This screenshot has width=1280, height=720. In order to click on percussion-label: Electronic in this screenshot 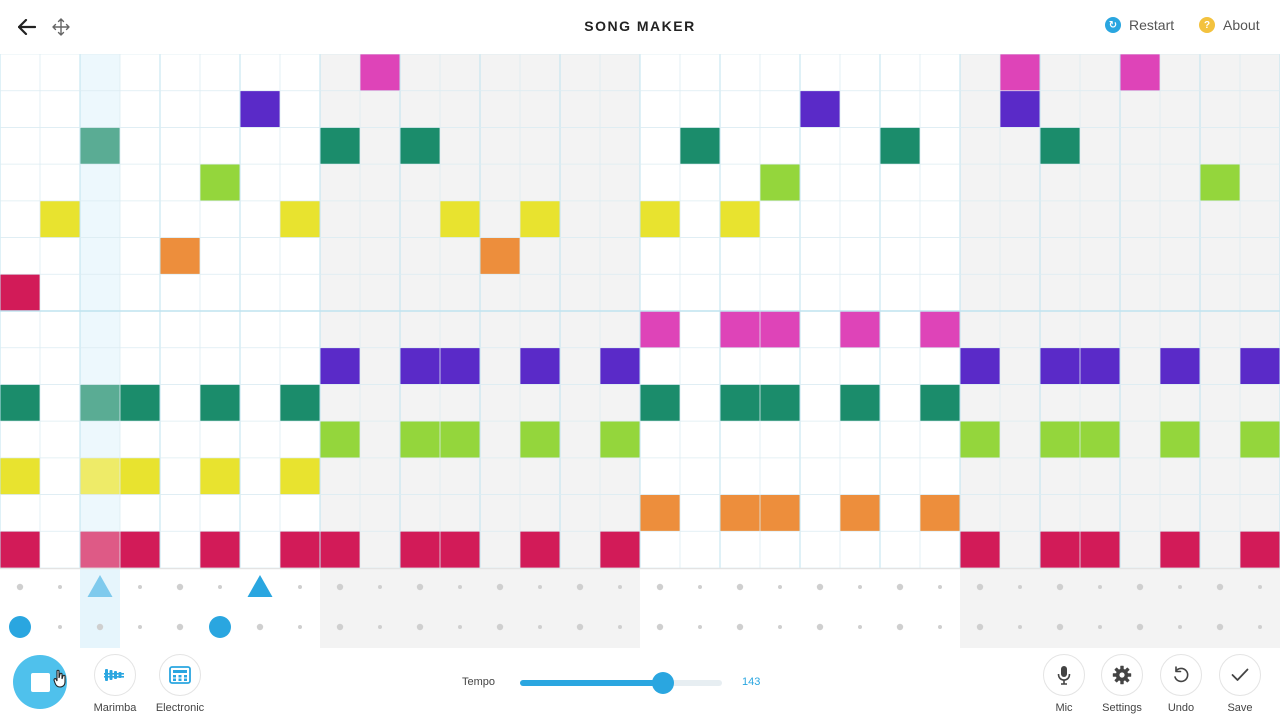, I will do `click(180, 708)`.